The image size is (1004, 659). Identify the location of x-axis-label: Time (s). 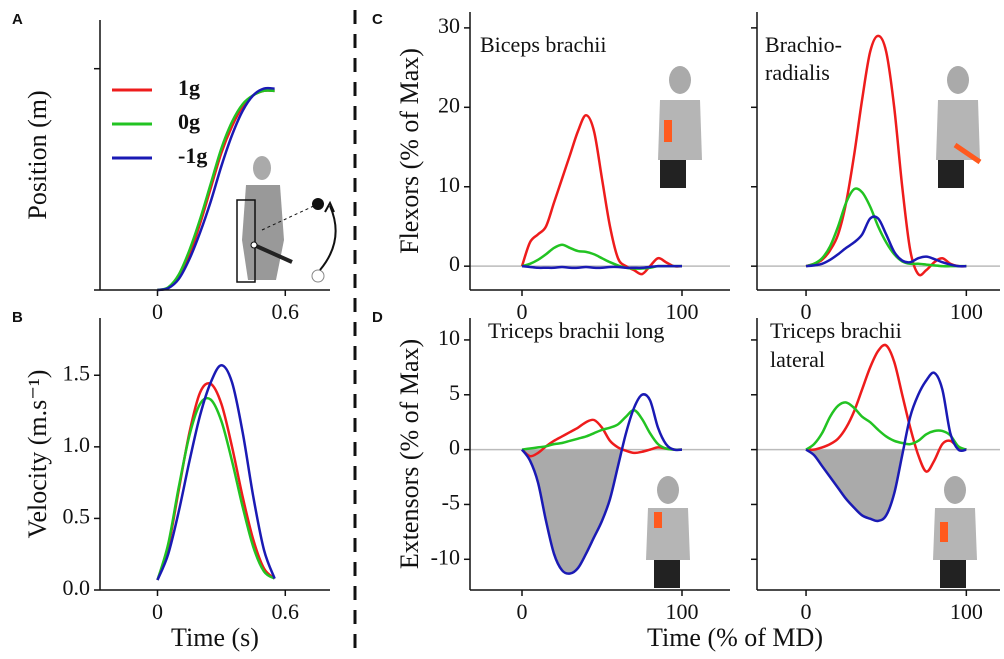
(215, 637).